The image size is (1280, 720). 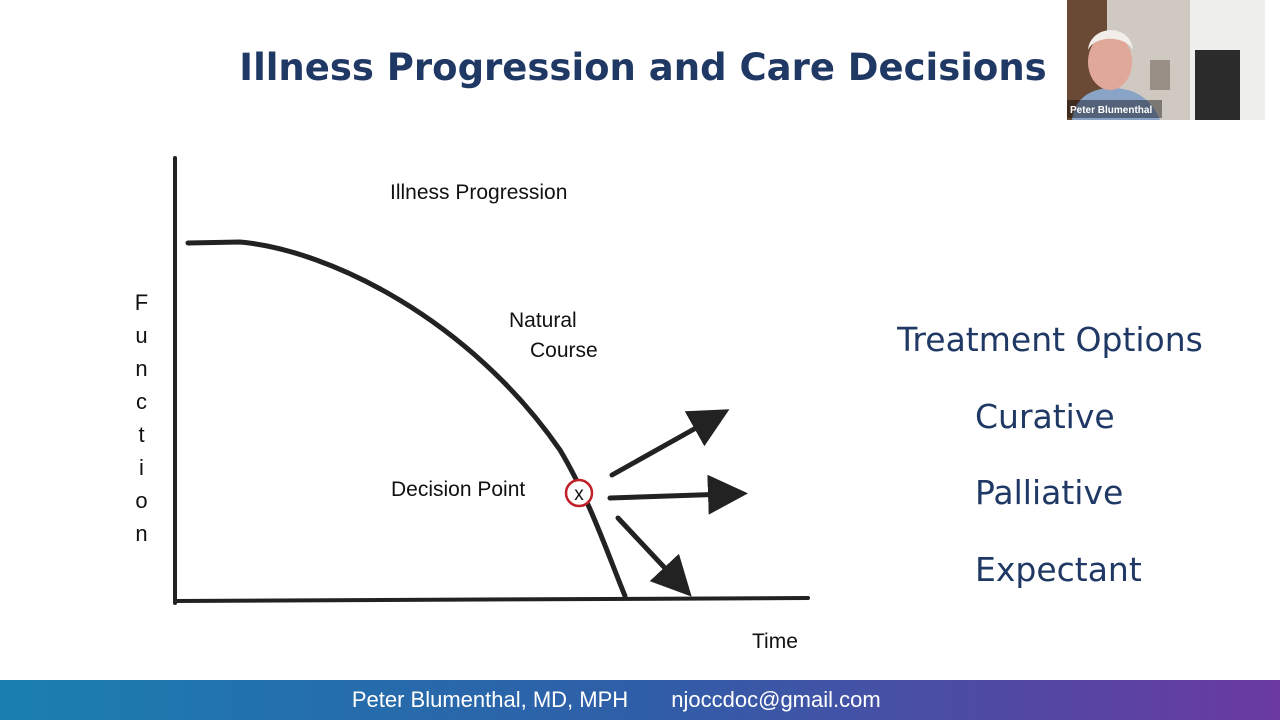 What do you see at coordinates (640, 700) in the screenshot?
I see `footer-bar` at bounding box center [640, 700].